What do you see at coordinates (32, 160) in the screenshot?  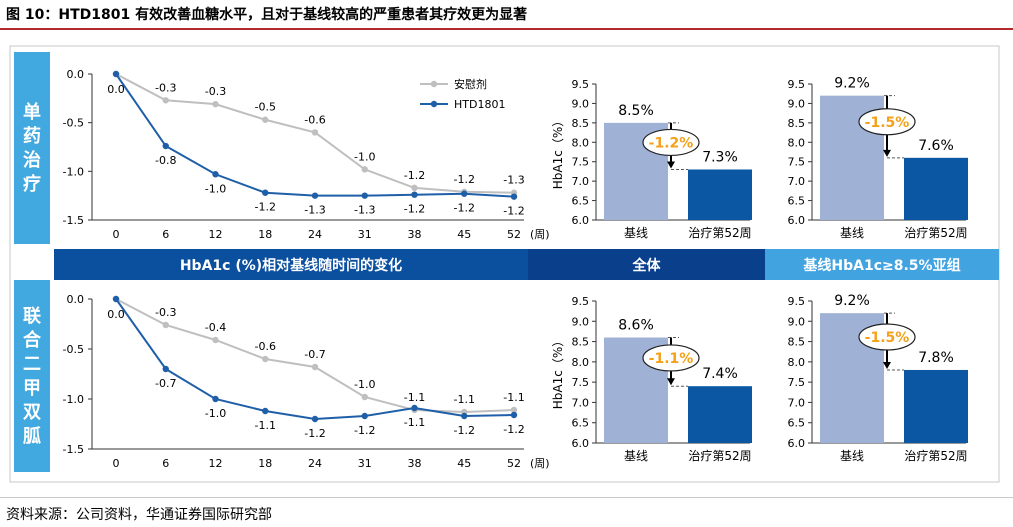 I see `row-label-char: 治` at bounding box center [32, 160].